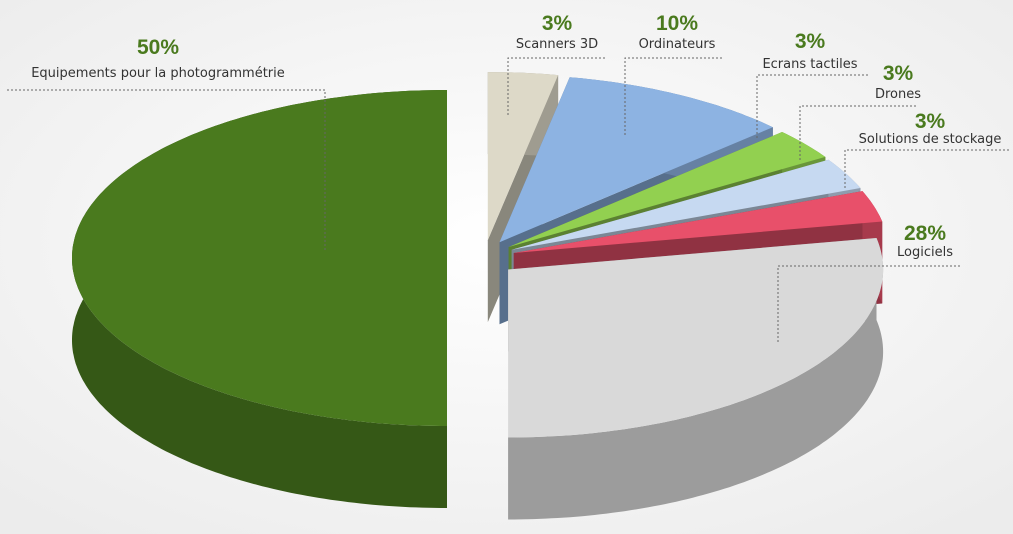 This screenshot has width=1013, height=534. Describe the element at coordinates (158, 47) in the screenshot. I see `value-label: 50%` at that location.